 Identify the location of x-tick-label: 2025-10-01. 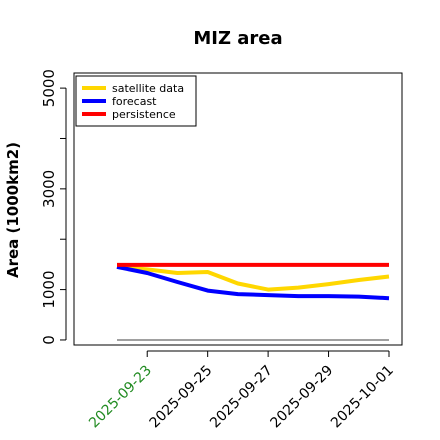
(362, 397).